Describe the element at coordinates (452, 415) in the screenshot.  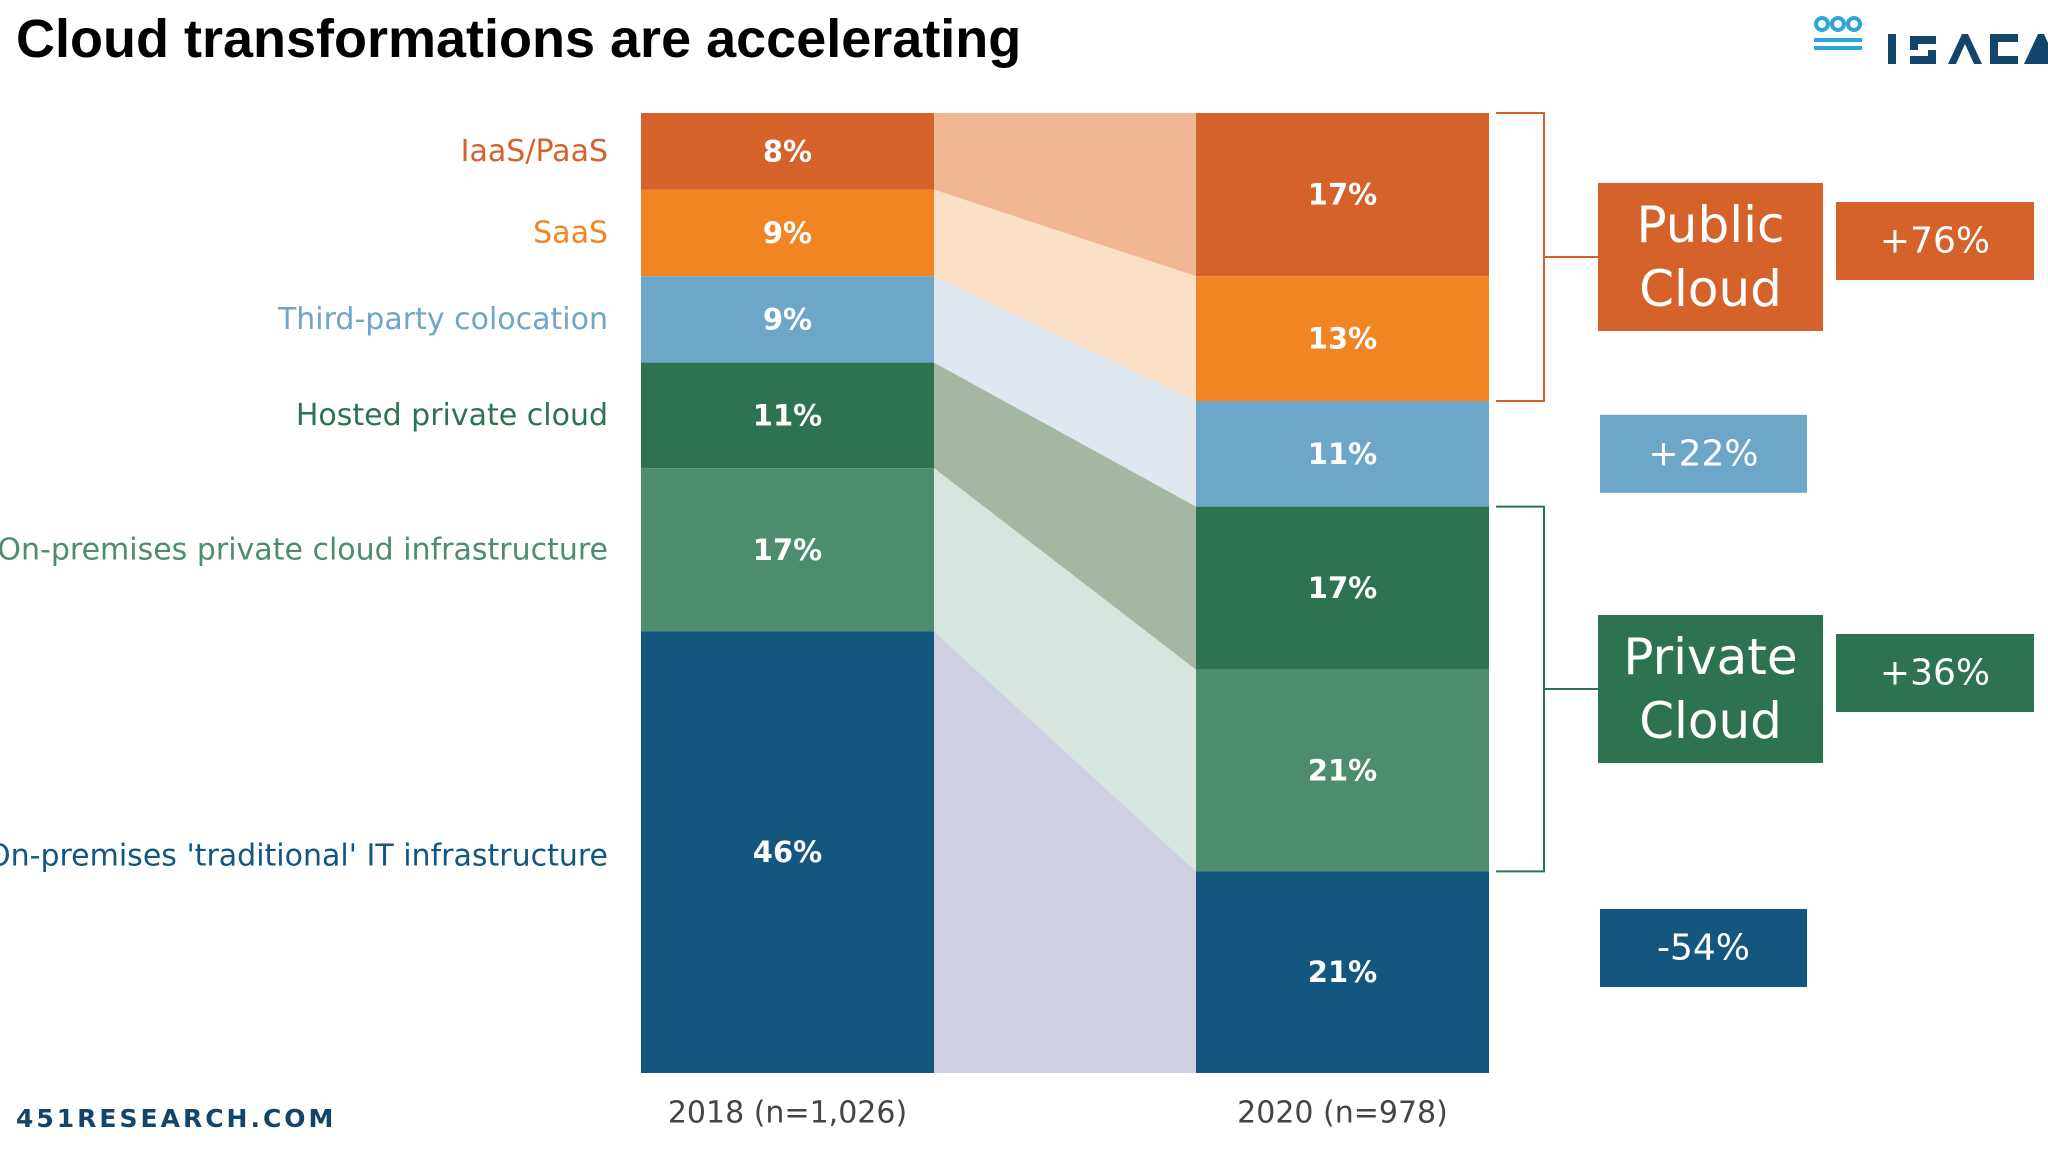
I see `legend-label-hosted-private-cloud: Hosted private cloud` at that location.